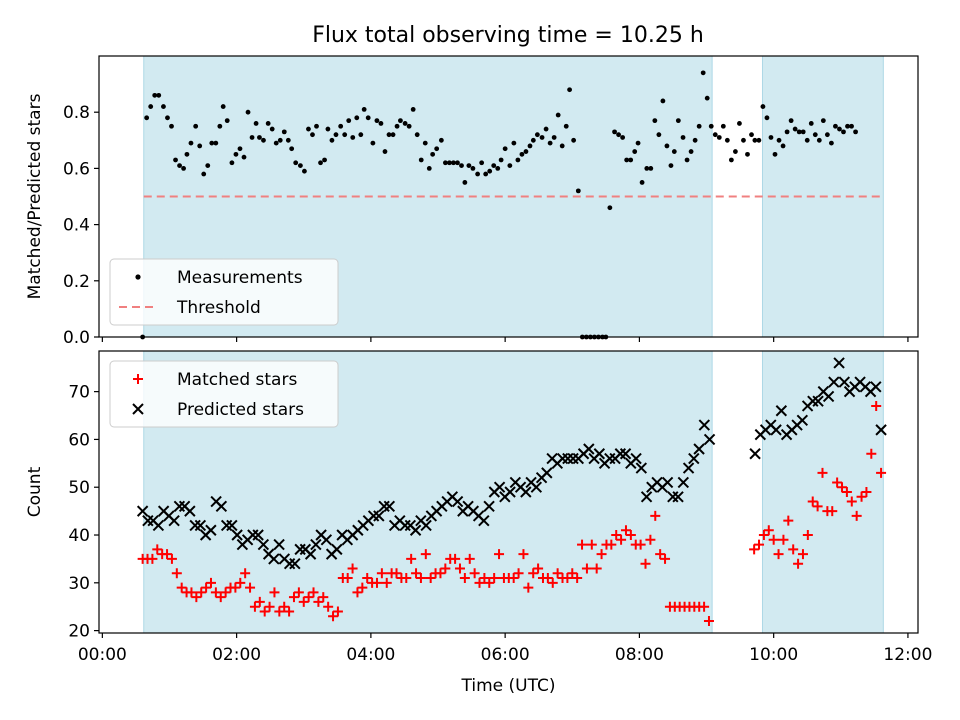 The image size is (960, 720). Describe the element at coordinates (79, 584) in the screenshot. I see `y-tick-label: 30` at that location.